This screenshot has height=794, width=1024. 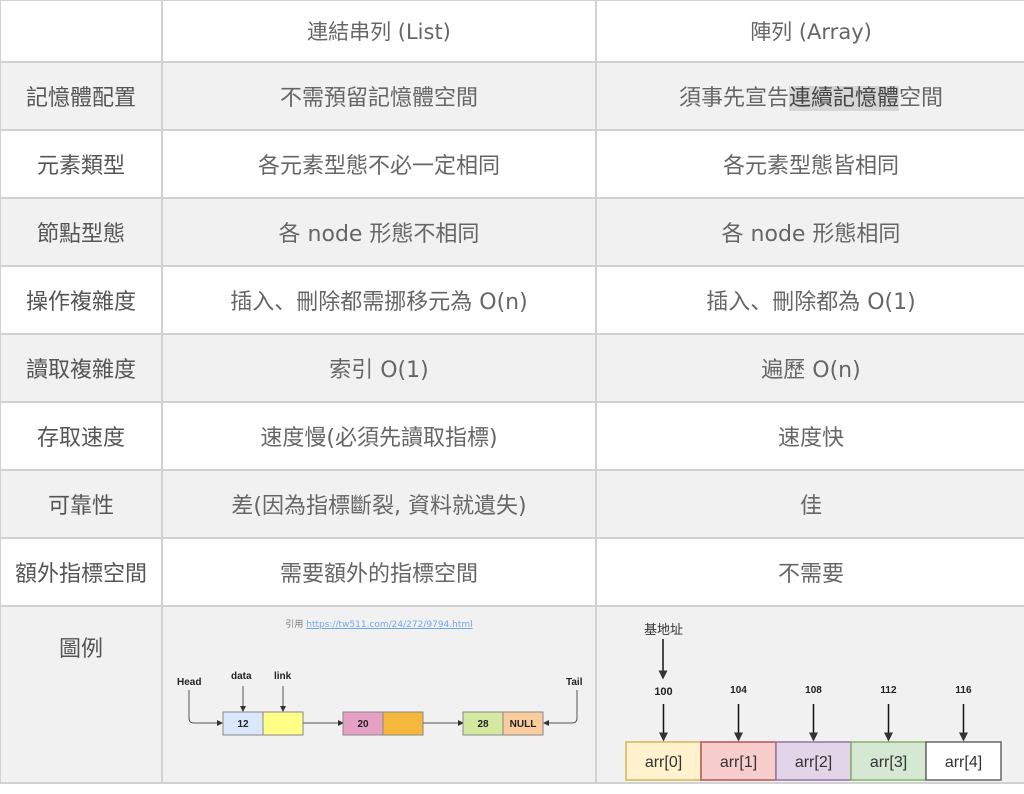 I want to click on address-label: 116, so click(x=963, y=690).